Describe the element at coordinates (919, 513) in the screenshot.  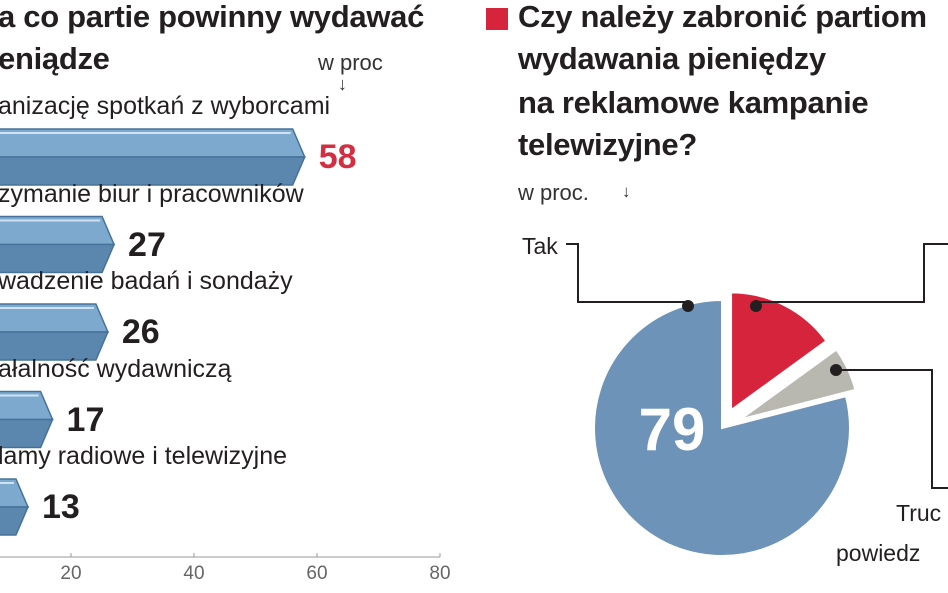
I see `pie-label-trudno-line-1: Truc` at that location.